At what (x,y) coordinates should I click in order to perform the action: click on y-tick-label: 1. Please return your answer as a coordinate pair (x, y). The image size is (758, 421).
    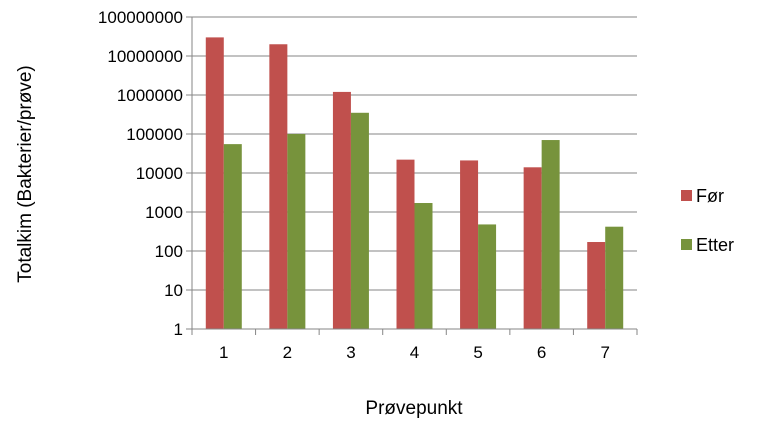
    Looking at the image, I should click on (178, 329).